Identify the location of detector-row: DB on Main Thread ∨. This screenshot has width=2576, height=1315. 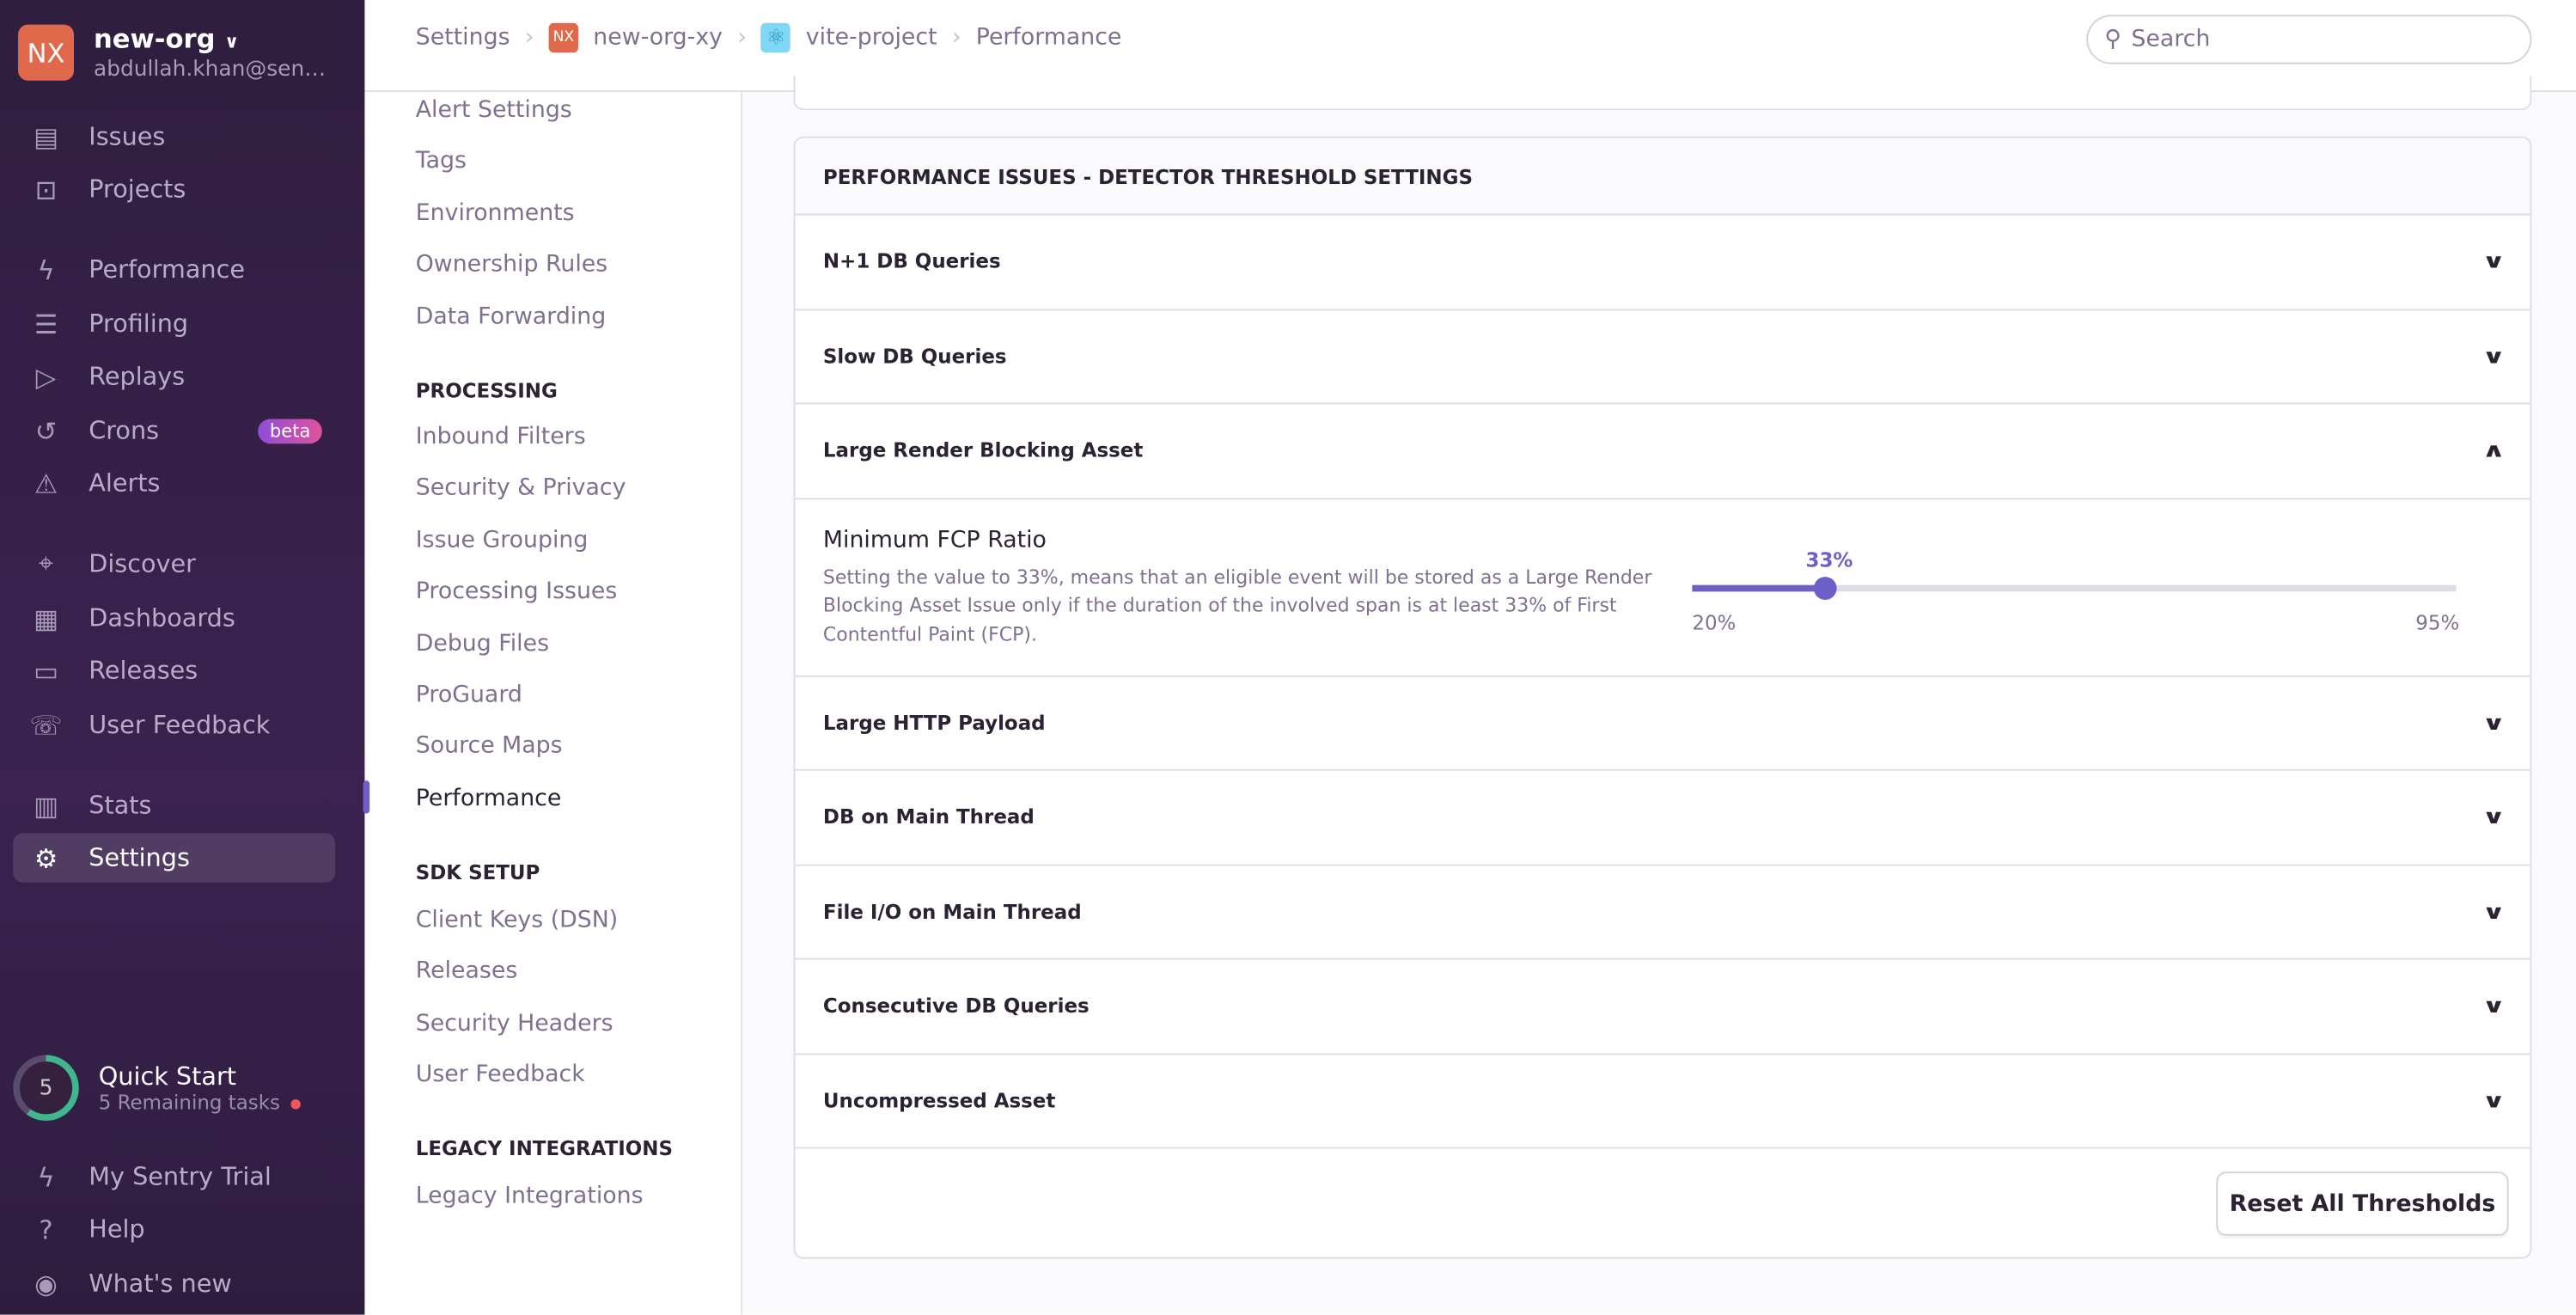
(1662, 818).